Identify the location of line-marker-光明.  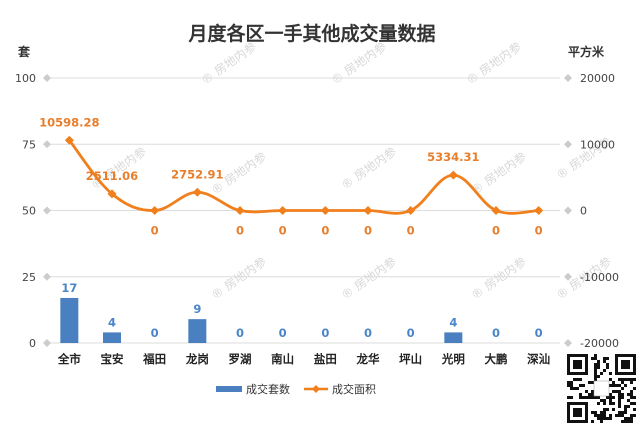
(453, 175).